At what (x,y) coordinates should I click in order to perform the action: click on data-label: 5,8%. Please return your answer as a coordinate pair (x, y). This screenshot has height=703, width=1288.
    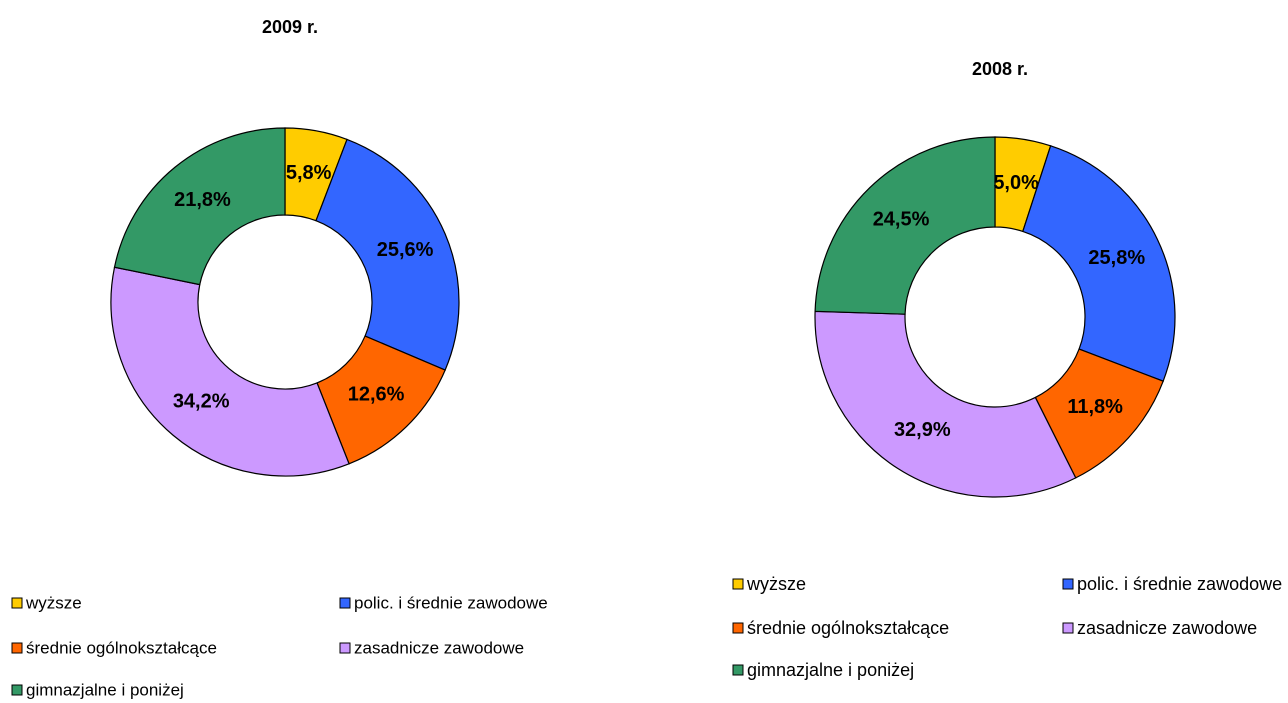
    Looking at the image, I should click on (309, 173).